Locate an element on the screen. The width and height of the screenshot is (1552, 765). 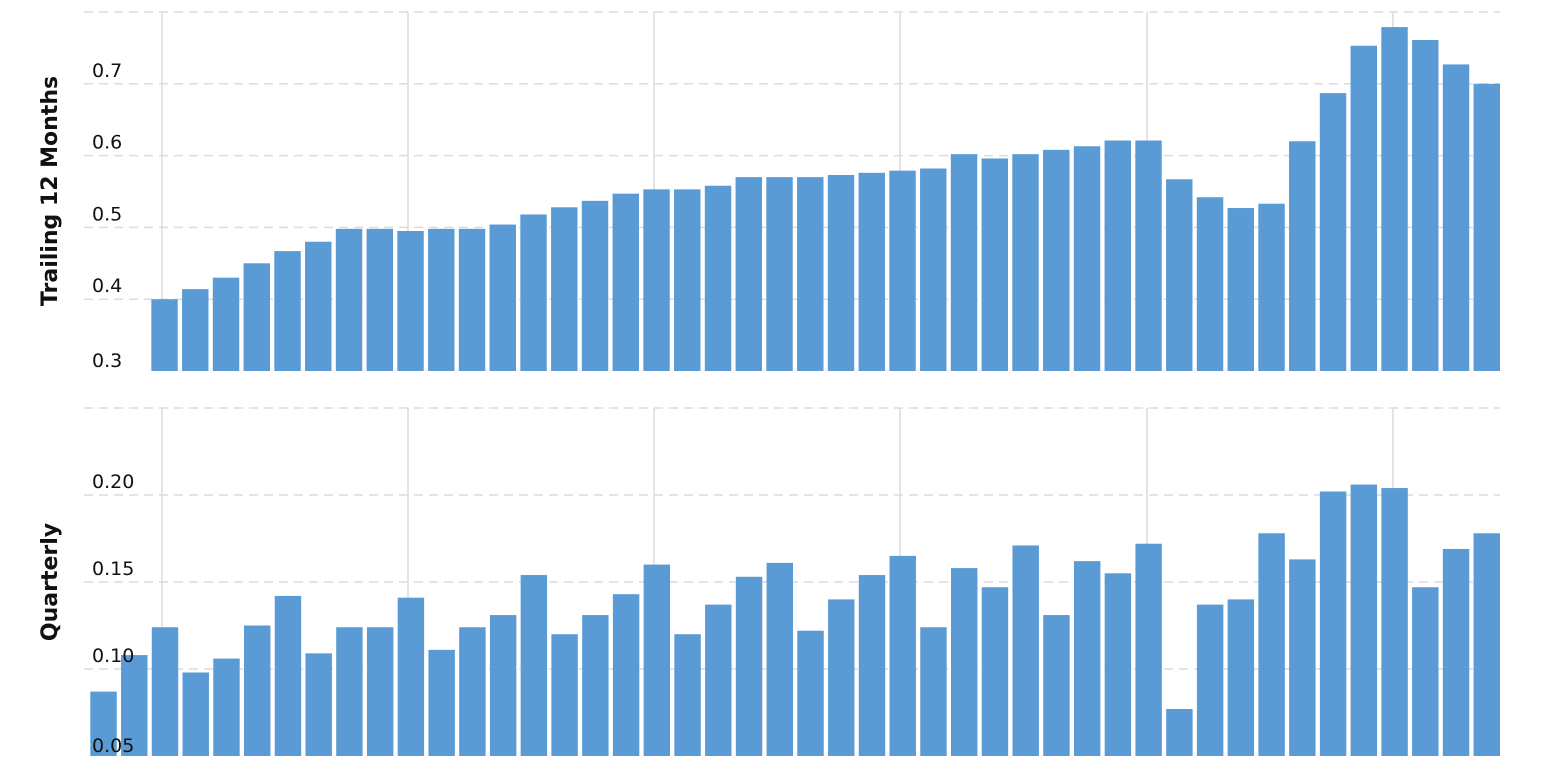
y-tick-label: 0.05 is located at coordinates (113, 746).